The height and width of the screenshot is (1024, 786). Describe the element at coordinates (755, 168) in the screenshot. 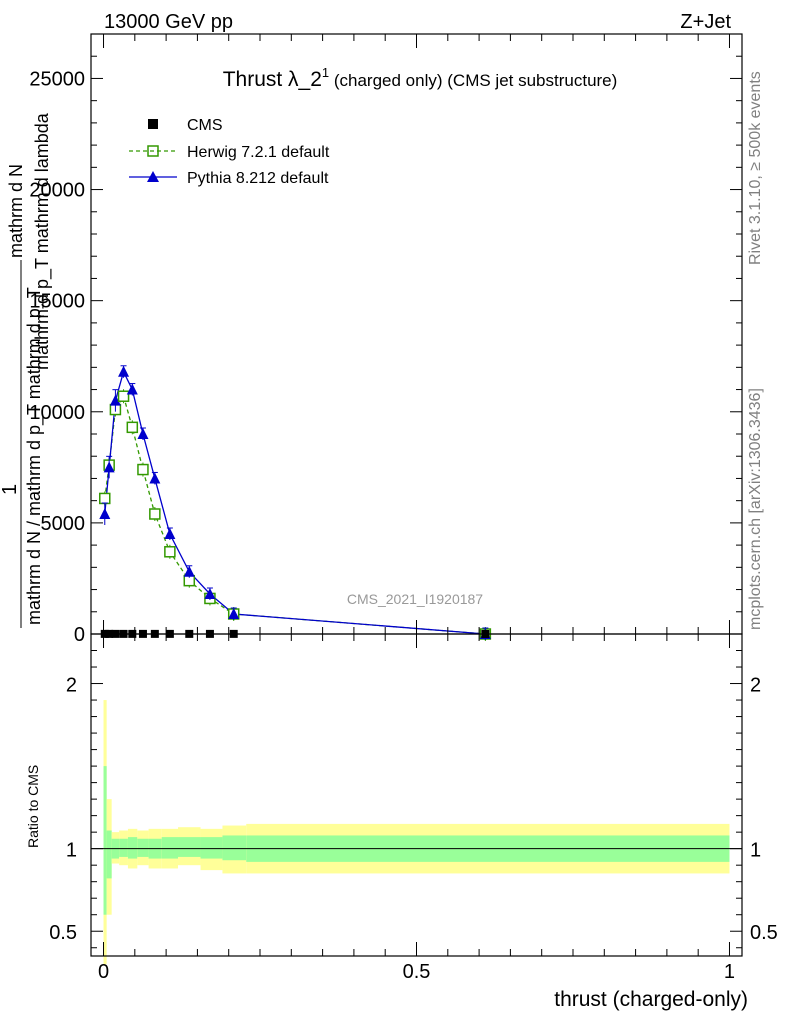

I see `rivet-label: Rivet 3.1.10, ≥ 500k events` at that location.